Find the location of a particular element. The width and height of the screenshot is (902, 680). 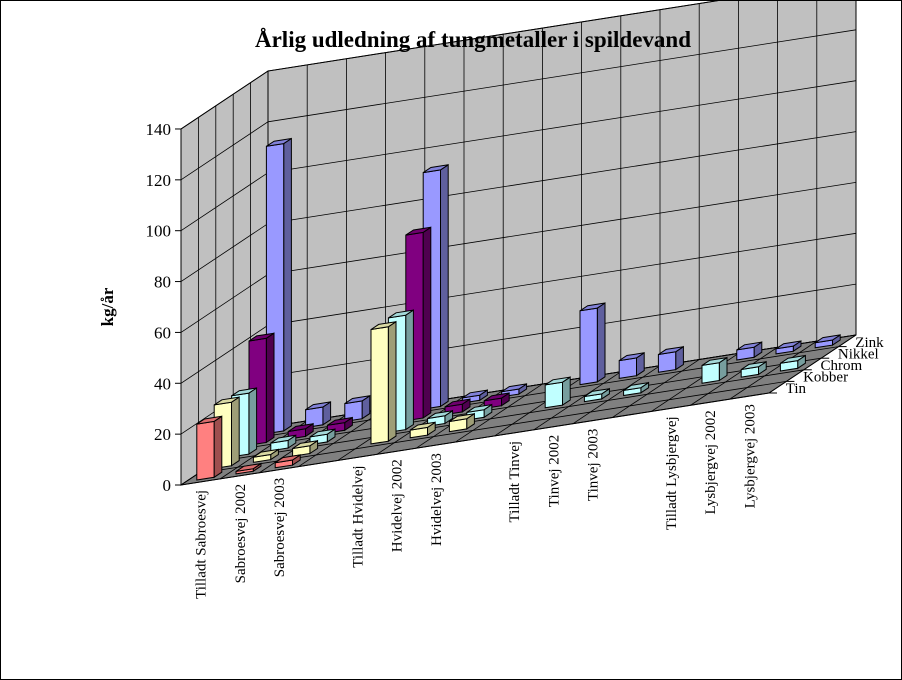

bar-tin is located at coordinates (248, 468).